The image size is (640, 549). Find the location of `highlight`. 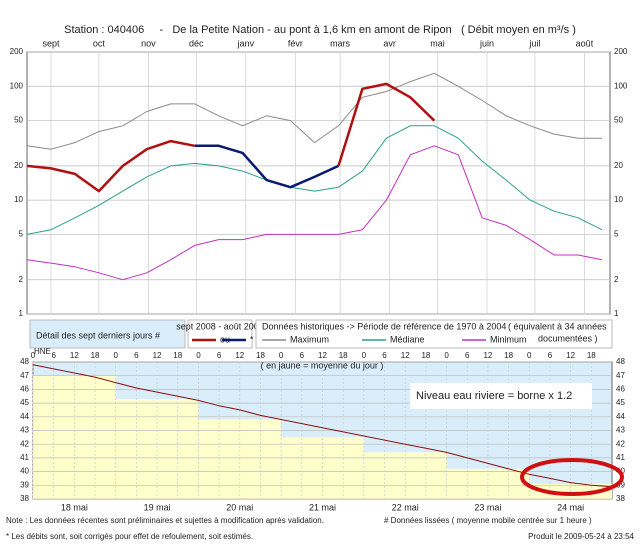

highlight is located at coordinates (572, 477).